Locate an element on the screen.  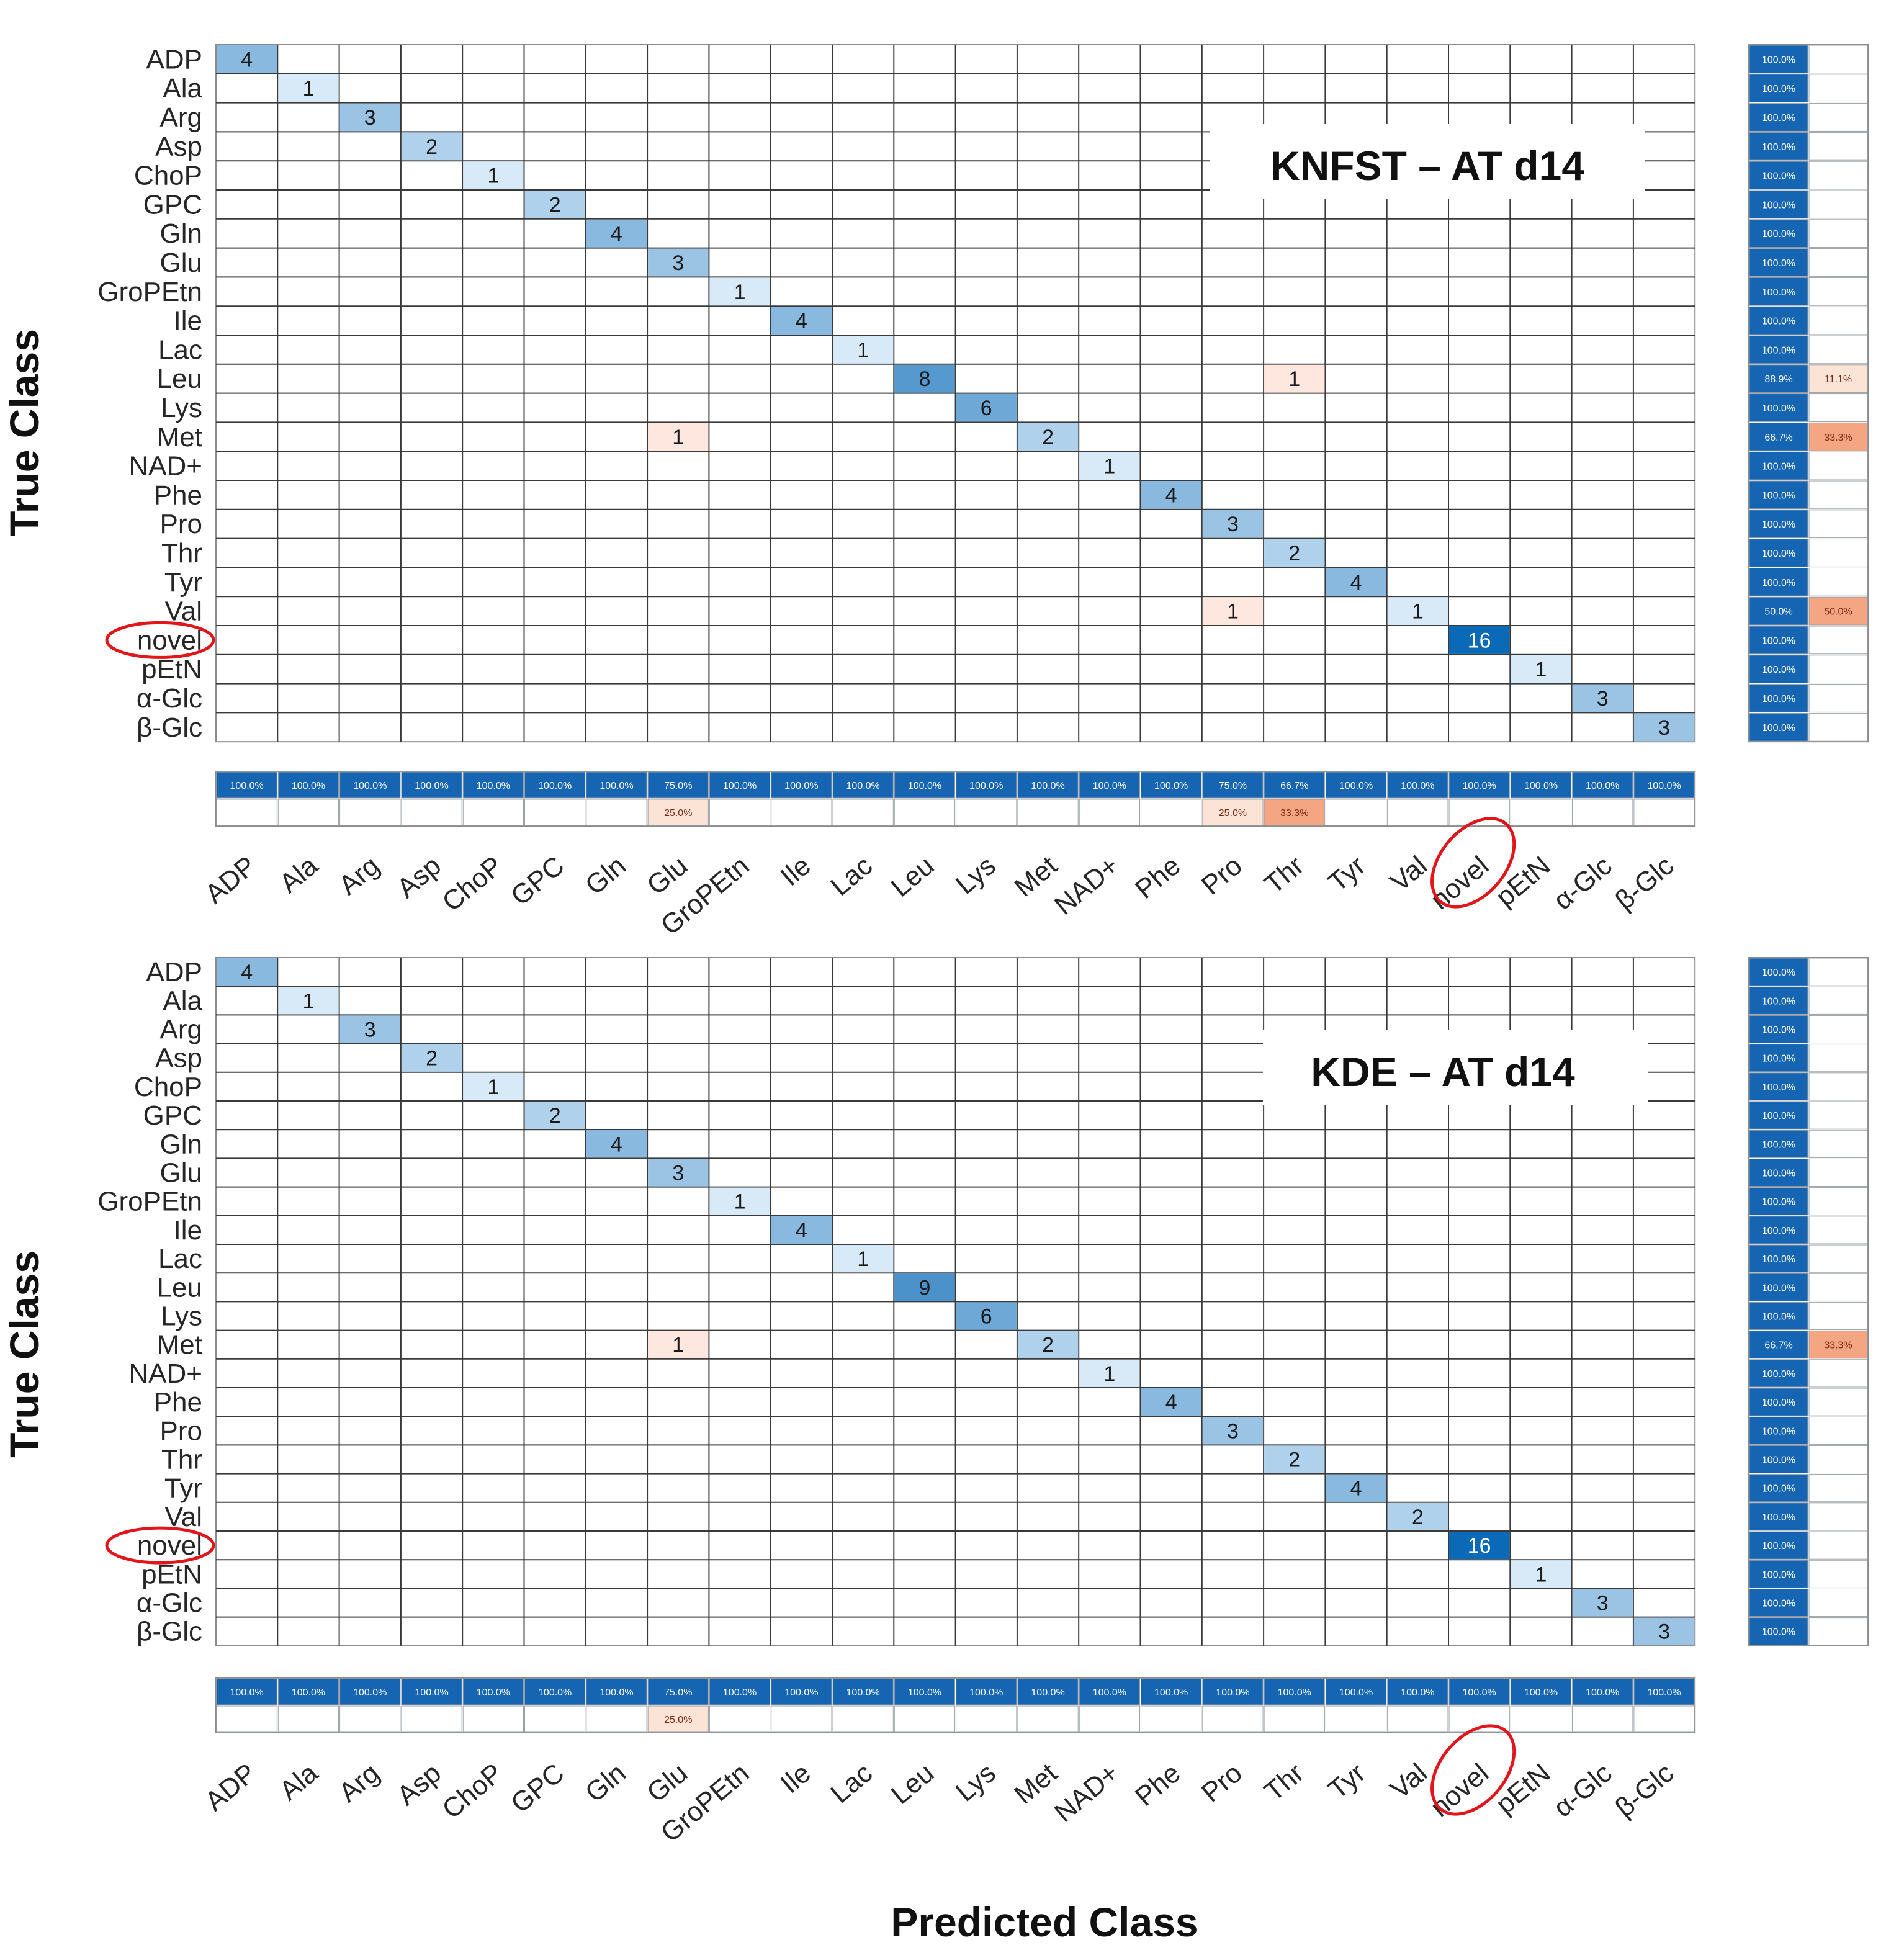
cell-count-gropetn-gropetn: 1 is located at coordinates (740, 1202).